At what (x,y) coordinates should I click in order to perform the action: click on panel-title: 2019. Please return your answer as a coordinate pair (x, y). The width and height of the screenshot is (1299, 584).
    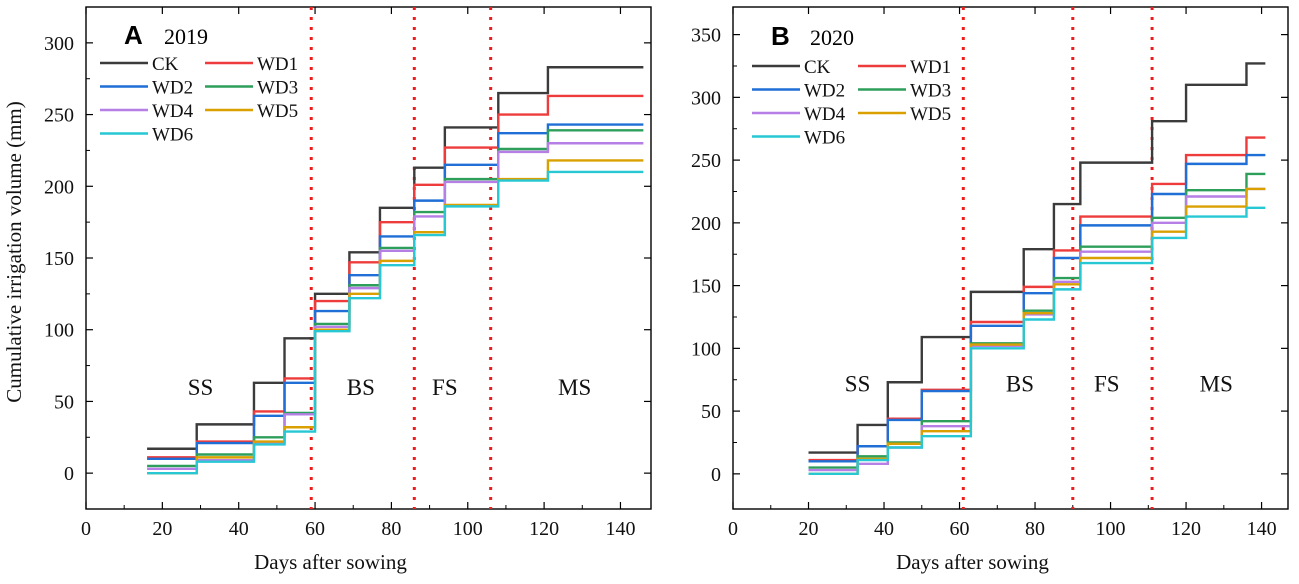
    Looking at the image, I should click on (186, 36).